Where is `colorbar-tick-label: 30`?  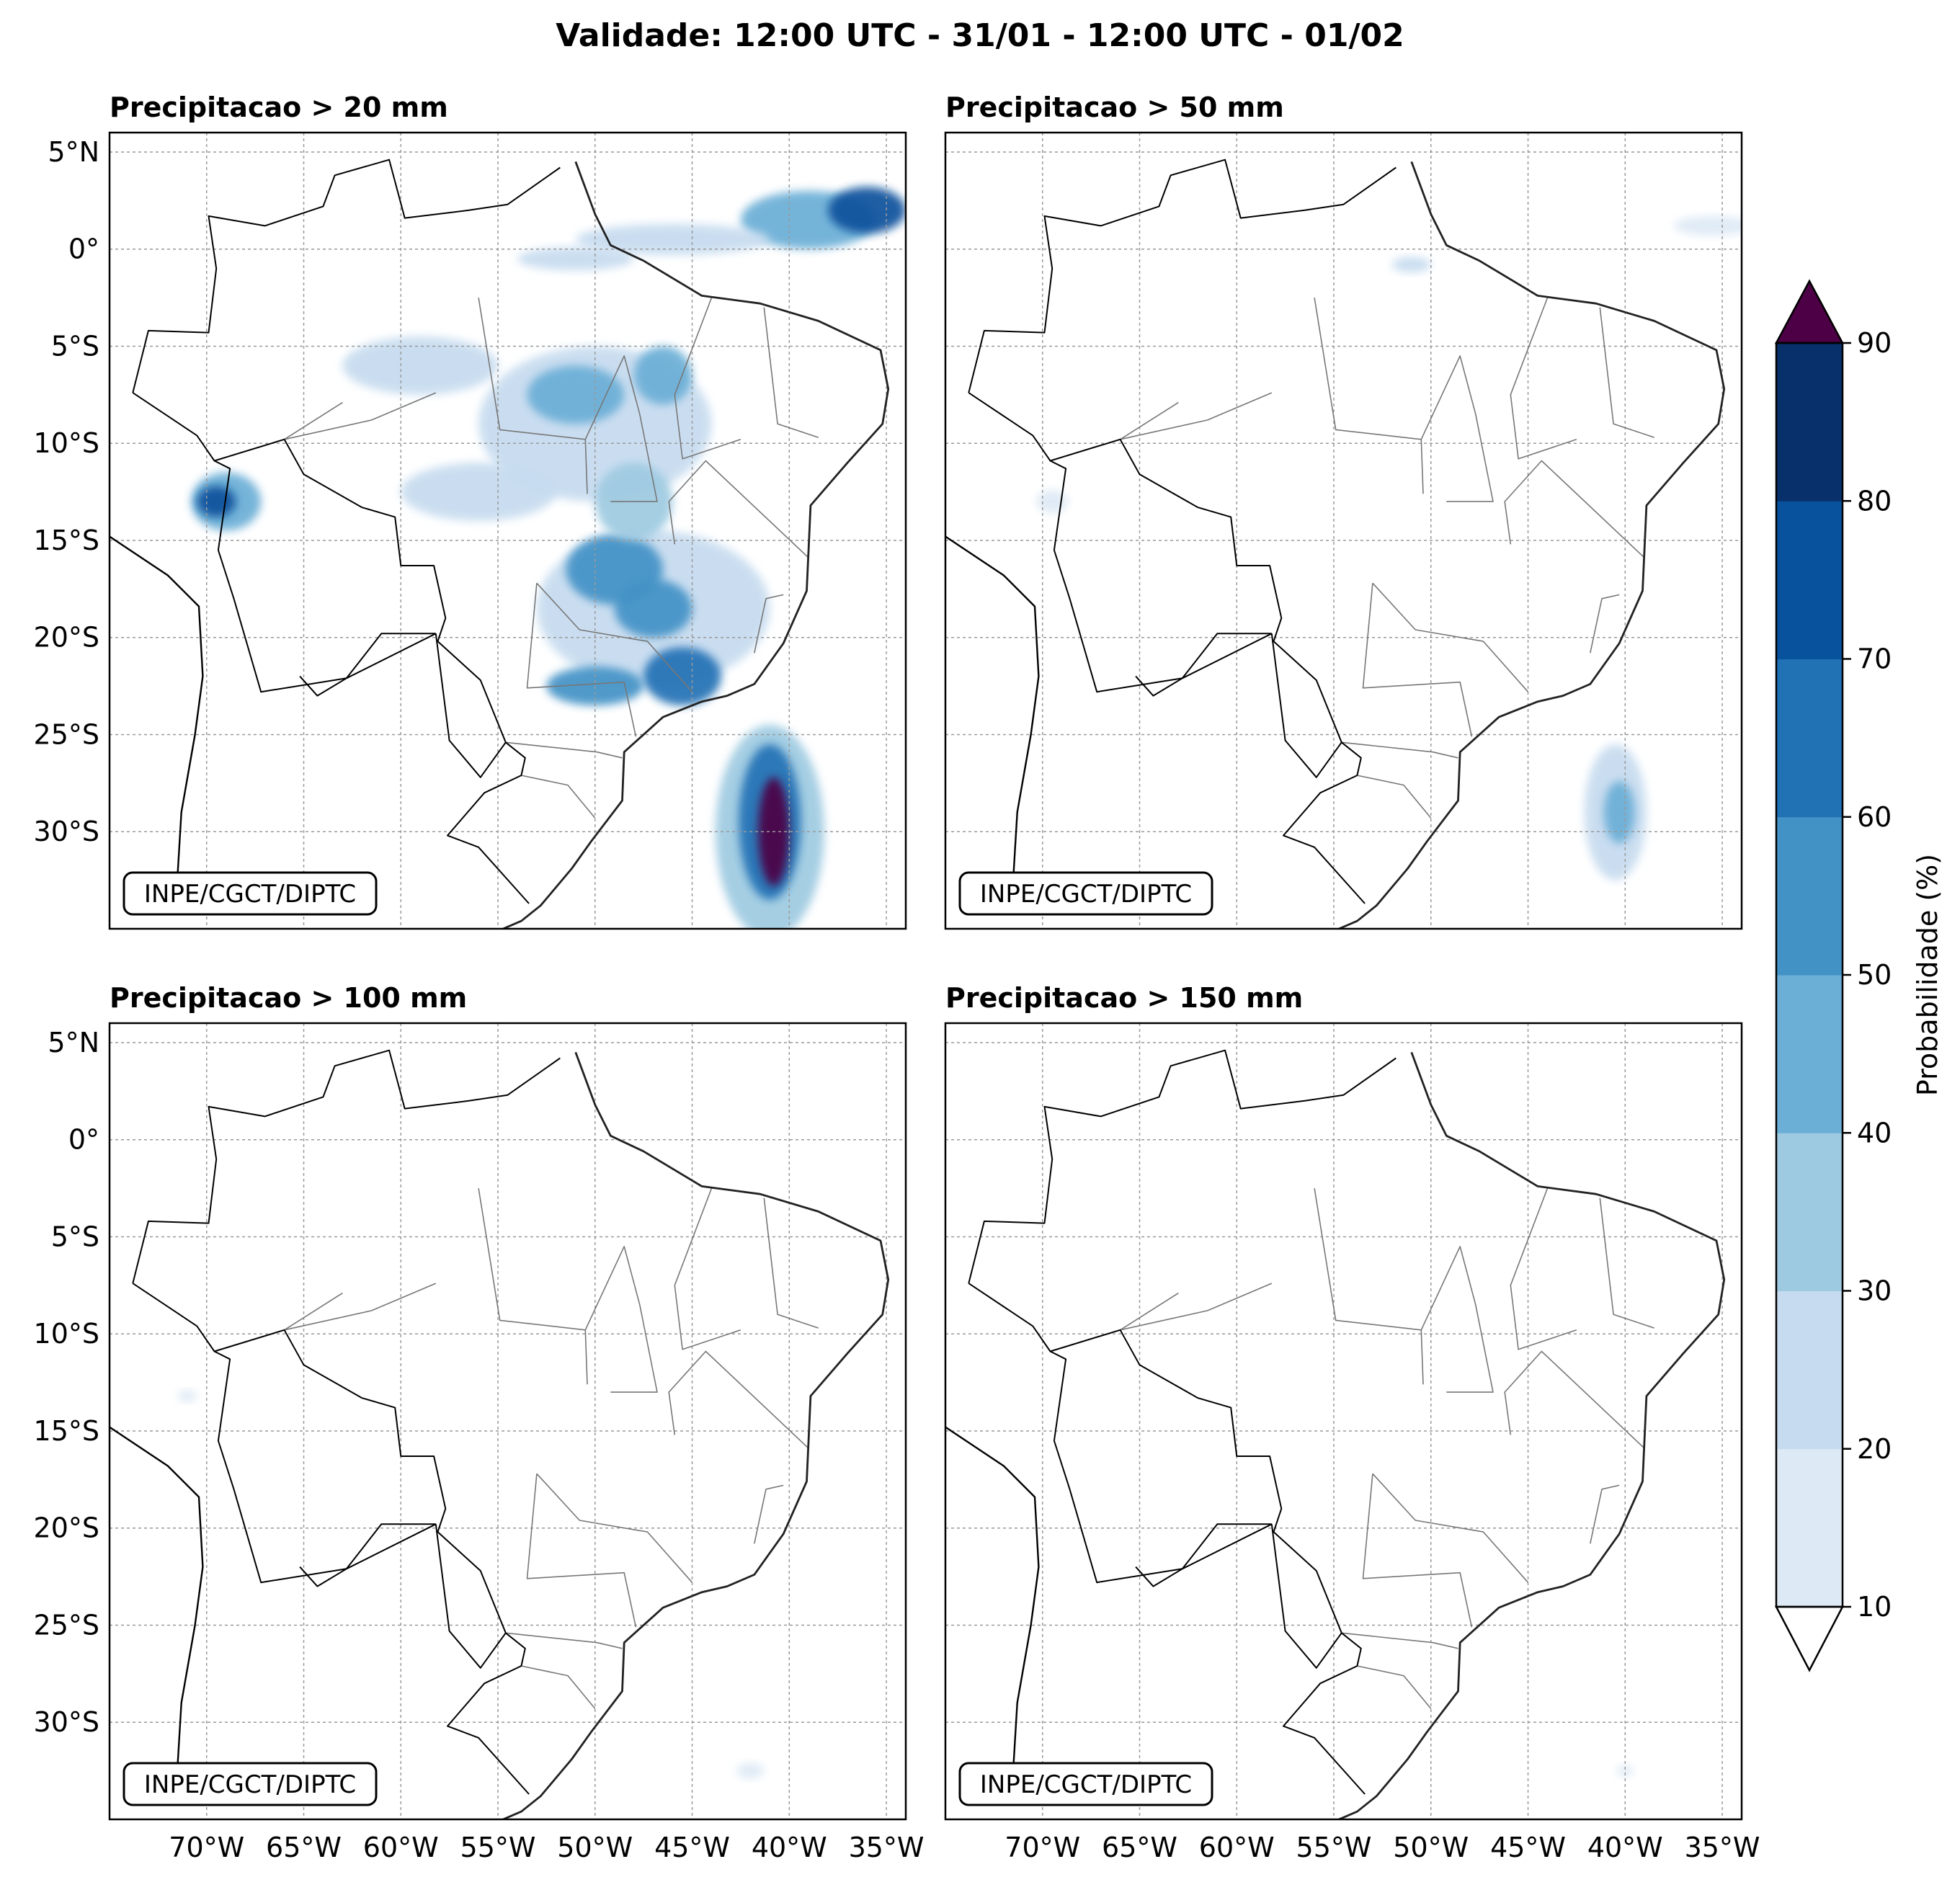
colorbar-tick-label: 30 is located at coordinates (1874, 1291).